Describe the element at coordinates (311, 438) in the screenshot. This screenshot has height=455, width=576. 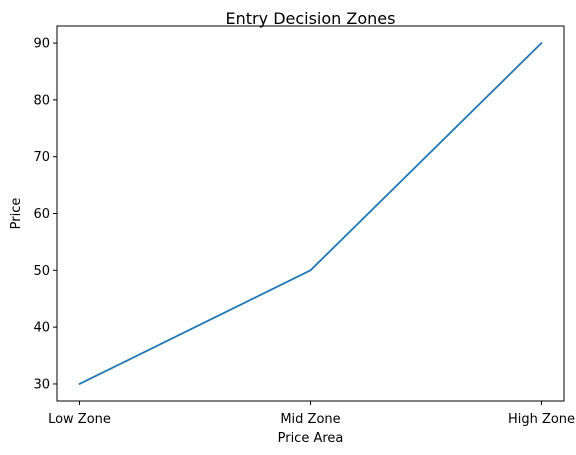
I see `x-axis-label: Price Area` at that location.